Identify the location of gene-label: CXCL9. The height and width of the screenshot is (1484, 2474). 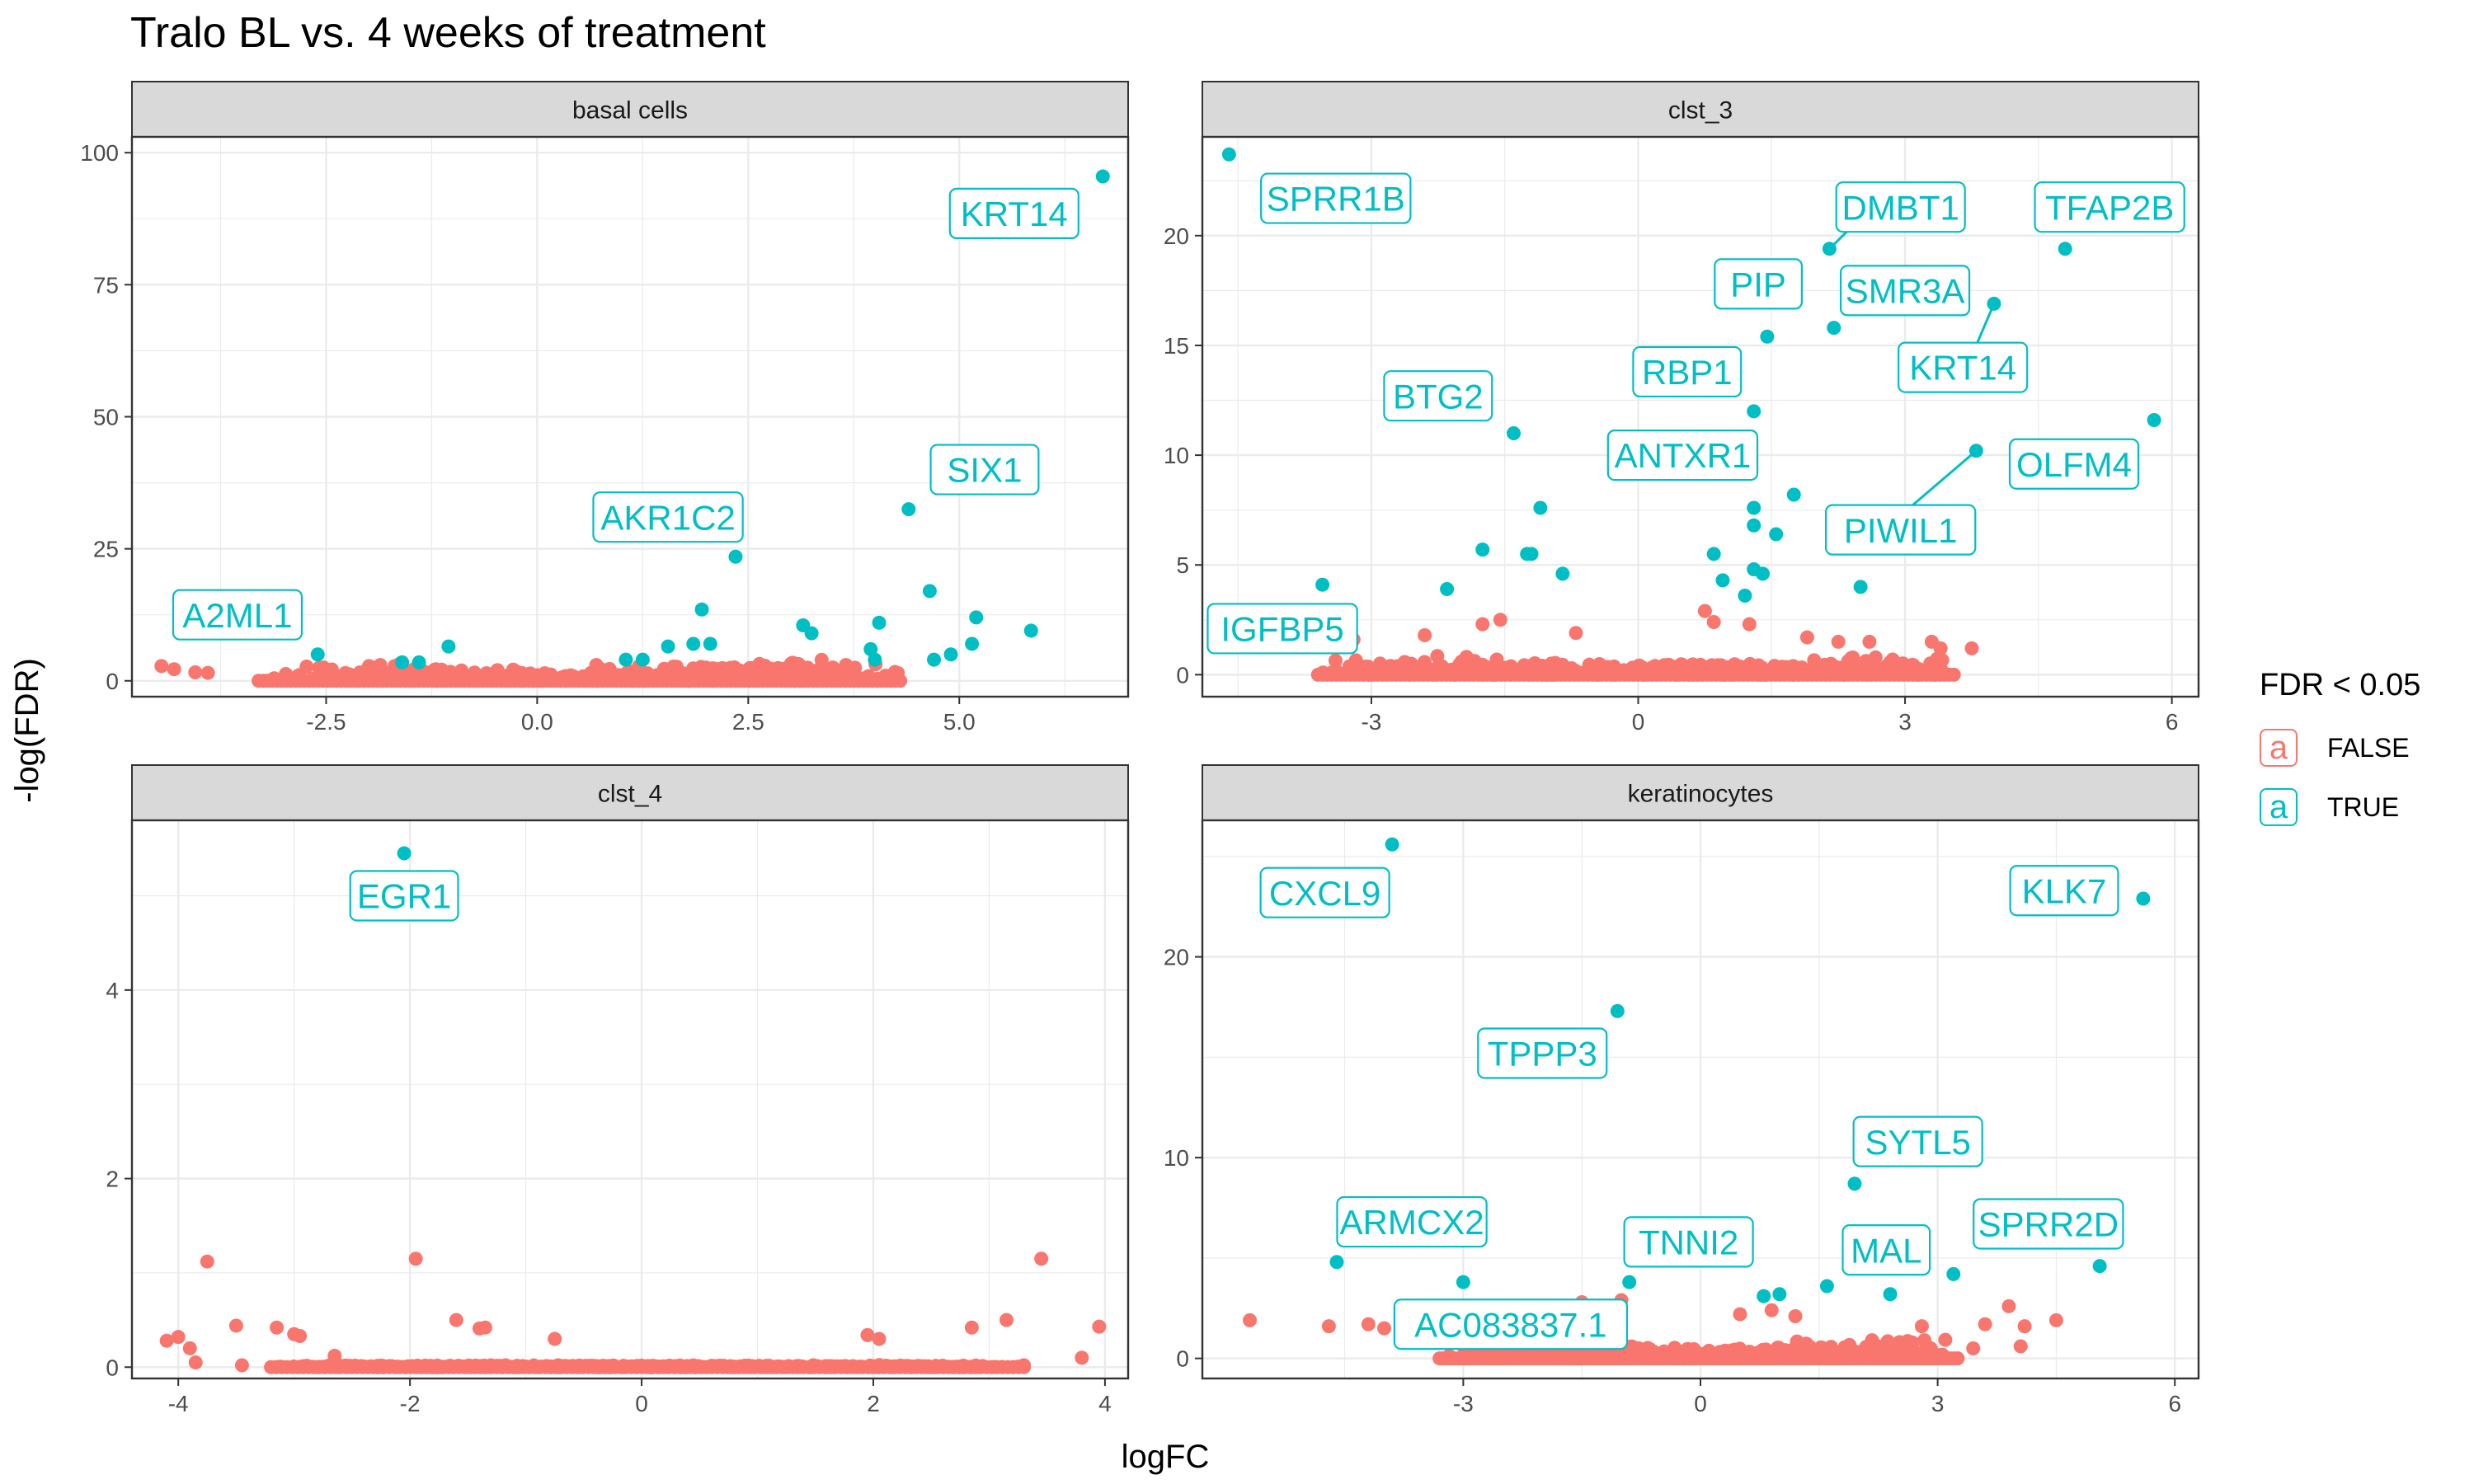
(1324, 892).